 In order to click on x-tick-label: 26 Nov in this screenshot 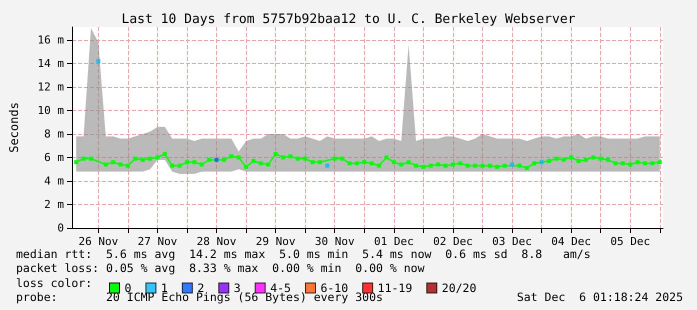, I will do `click(98, 241)`.